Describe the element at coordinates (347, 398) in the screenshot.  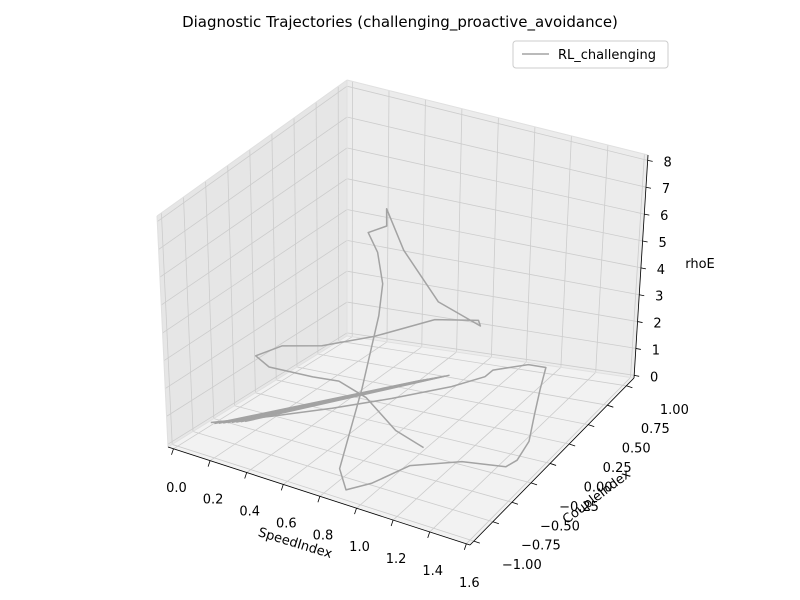
I see `series-bundle-line` at that location.